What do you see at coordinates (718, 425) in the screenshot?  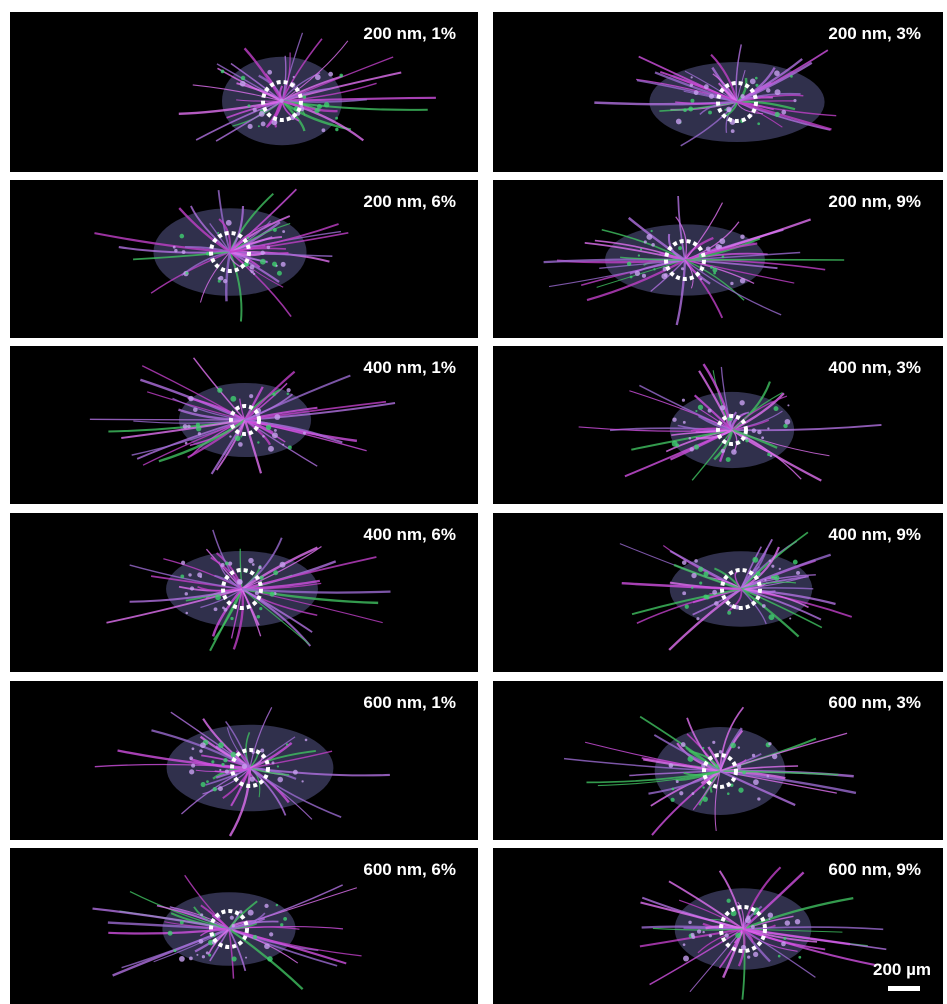 I see `panel: 400 nm, 3%` at bounding box center [718, 425].